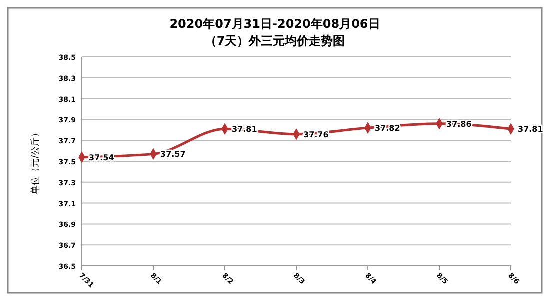 The image size is (550, 301). Describe the element at coordinates (531, 129) in the screenshot. I see `data-label: 37.81` at that location.